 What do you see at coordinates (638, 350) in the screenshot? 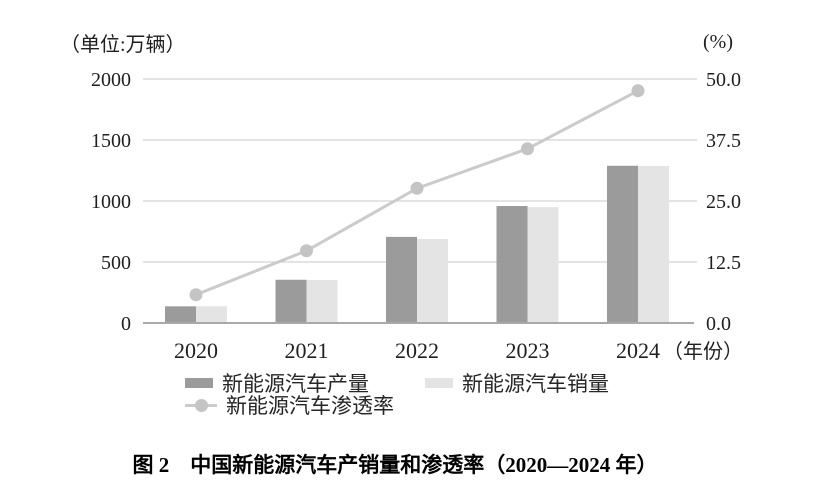
I see `x-axis-tick-label: 2024` at bounding box center [638, 350].